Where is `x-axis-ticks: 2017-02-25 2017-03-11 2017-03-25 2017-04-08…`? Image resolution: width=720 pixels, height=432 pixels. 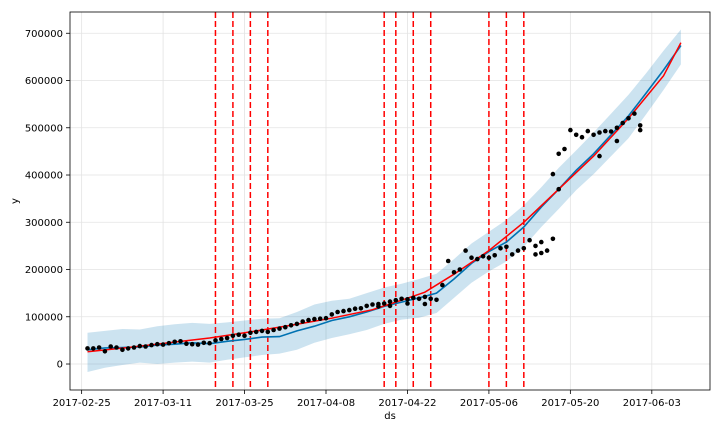 x-axis-ticks: 2017-02-25 2017-03-11 2017-03-25 2017-04-08… is located at coordinates (367, 399).